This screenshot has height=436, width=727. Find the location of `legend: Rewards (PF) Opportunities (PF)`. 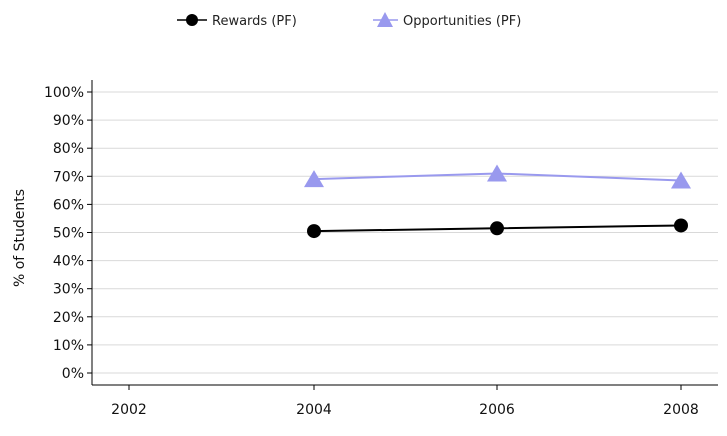

legend: Rewards (PF) Opportunities (PF) is located at coordinates (349, 20).